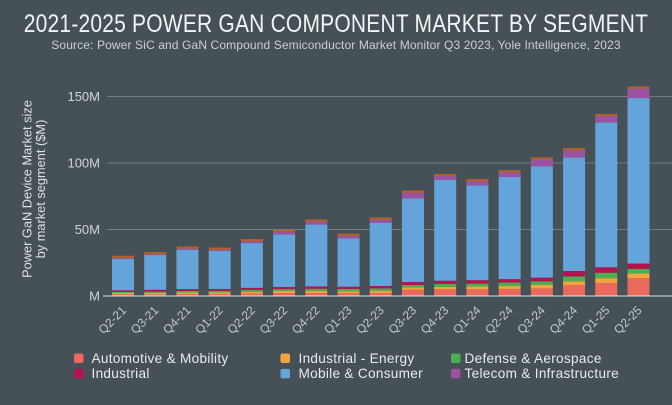  Describe the element at coordinates (79, 373) in the screenshot. I see `legend-swatch-Industrial` at that location.